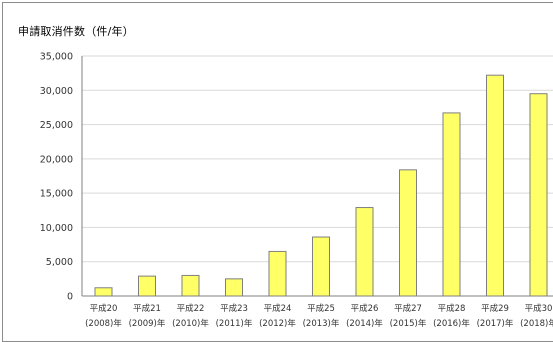  What do you see at coordinates (104, 308) in the screenshot?
I see `x-tick-label-era: 平成20` at bounding box center [104, 308].